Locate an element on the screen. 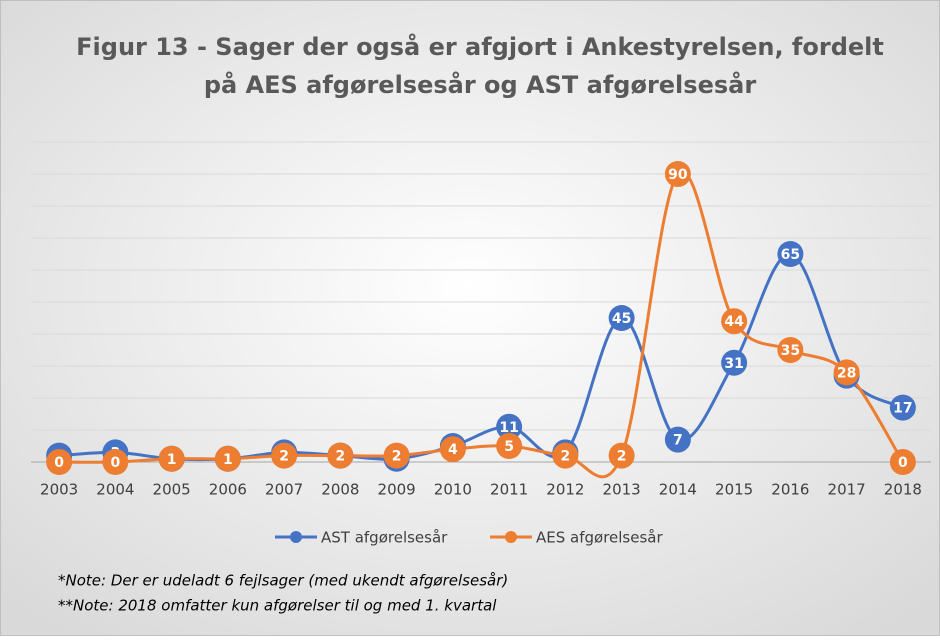 This screenshot has height=640, width=940. data-label: 17 is located at coordinates (902, 409).